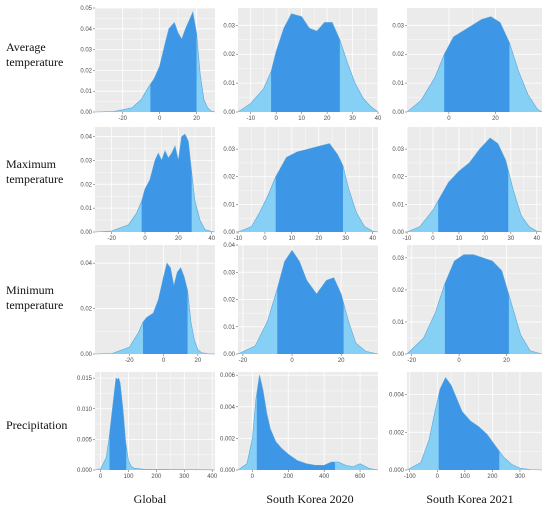 The height and width of the screenshot is (511, 550). I want to click on column-label-south-korea-2020: South Korea 2020, so click(310, 499).